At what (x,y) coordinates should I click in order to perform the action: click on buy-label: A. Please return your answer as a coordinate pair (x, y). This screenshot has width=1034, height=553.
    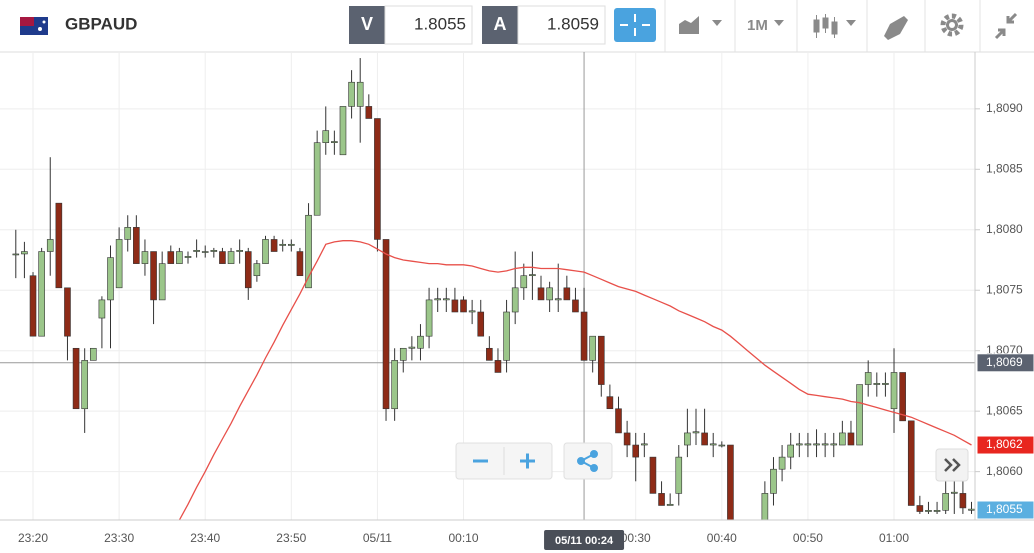
    Looking at the image, I should click on (500, 24).